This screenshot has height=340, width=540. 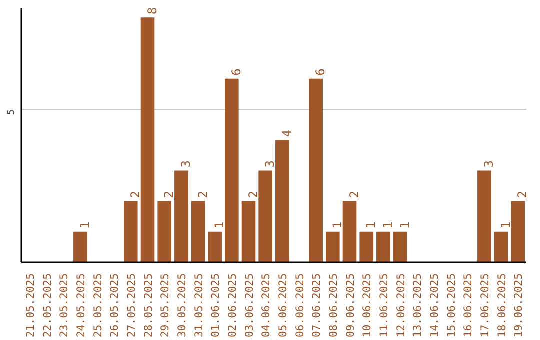 I want to click on x-tick-label: 26.05.2025, so click(x=115, y=306).